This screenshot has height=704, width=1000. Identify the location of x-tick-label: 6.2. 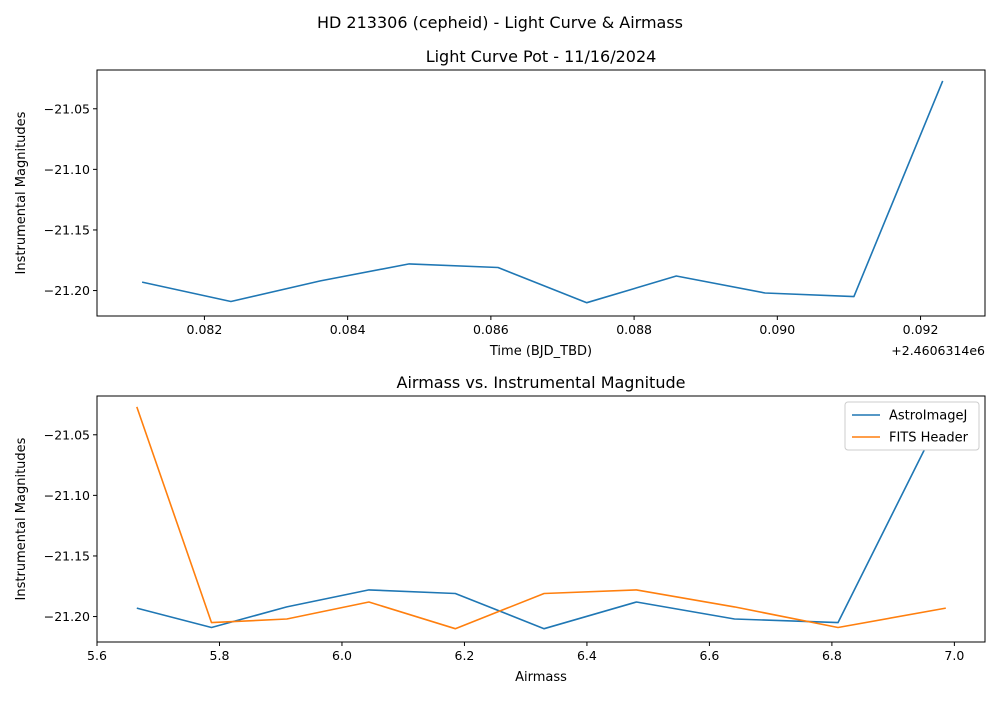
(465, 655).